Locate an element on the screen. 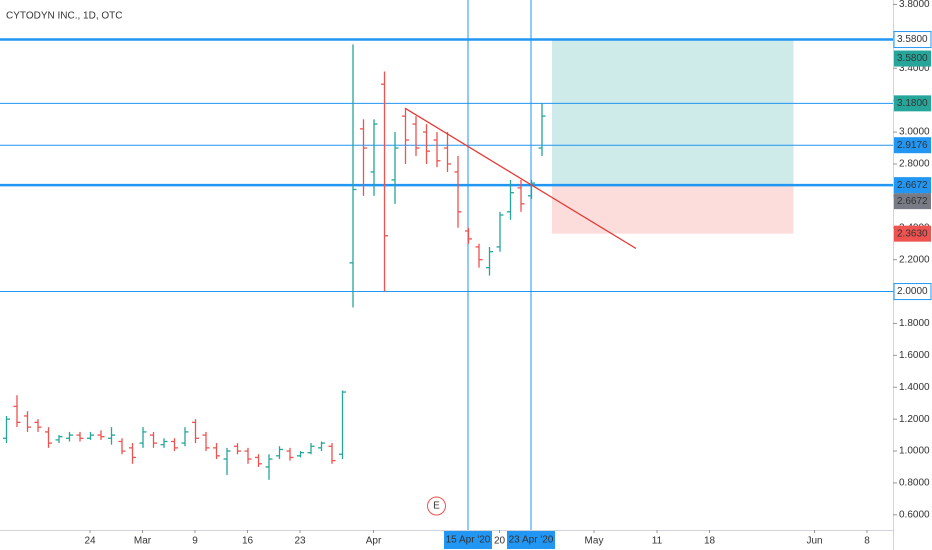  y-tick-label: 3.4000 is located at coordinates (914, 68).